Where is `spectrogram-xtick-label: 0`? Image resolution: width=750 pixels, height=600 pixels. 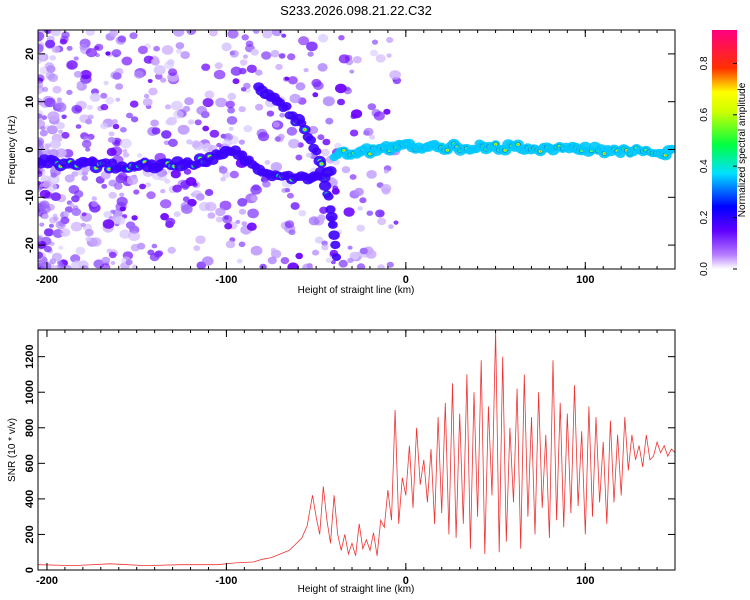
spectrogram-xtick-label: 0 is located at coordinates (406, 280).